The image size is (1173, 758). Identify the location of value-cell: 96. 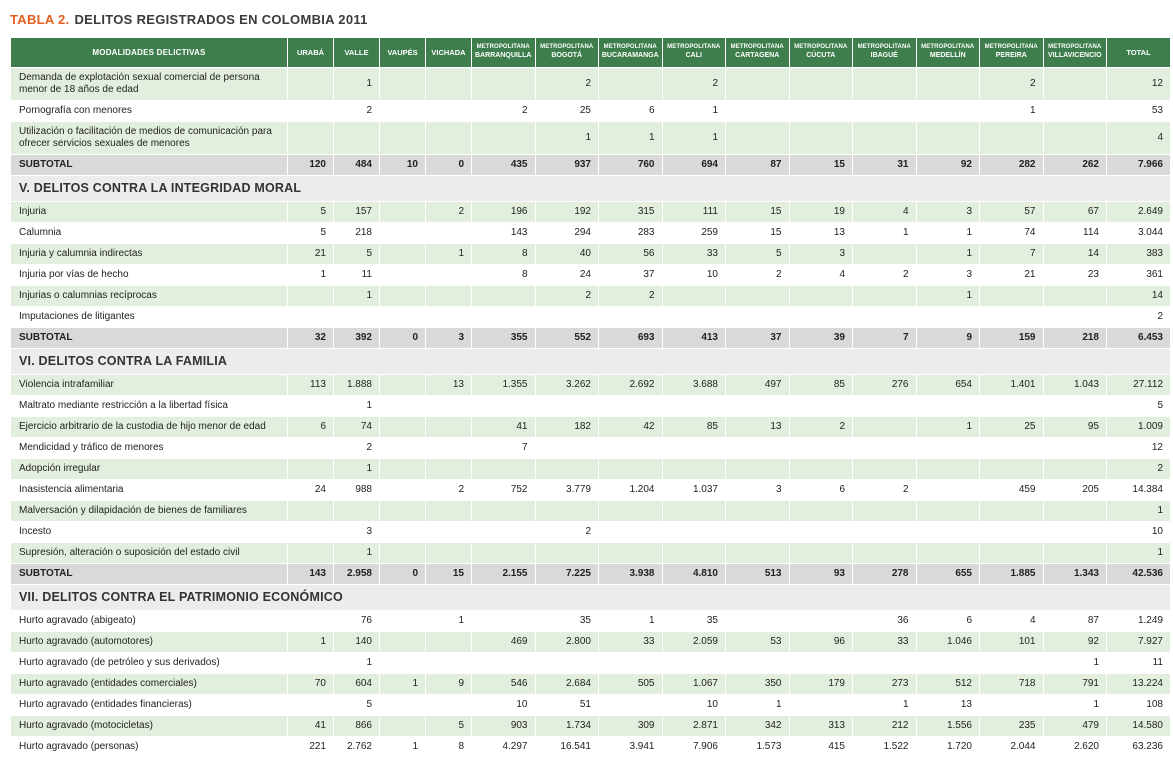
(820, 642).